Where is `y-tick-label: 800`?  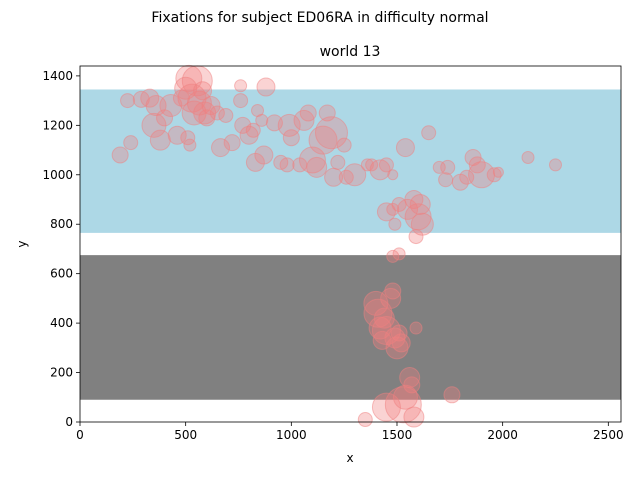
y-tick-label: 800 is located at coordinates (61, 224).